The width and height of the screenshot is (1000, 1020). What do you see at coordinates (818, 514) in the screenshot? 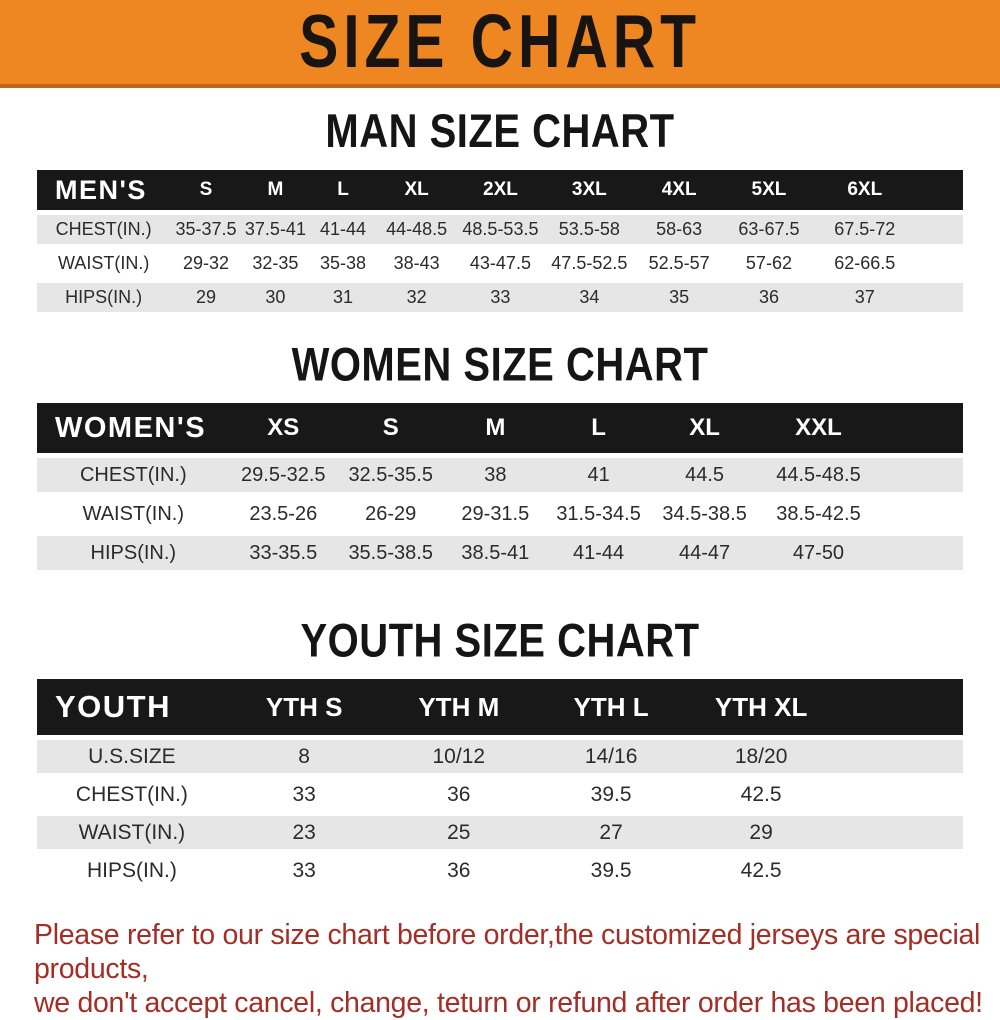
I see `size-cell: 38.5-42.5` at bounding box center [818, 514].